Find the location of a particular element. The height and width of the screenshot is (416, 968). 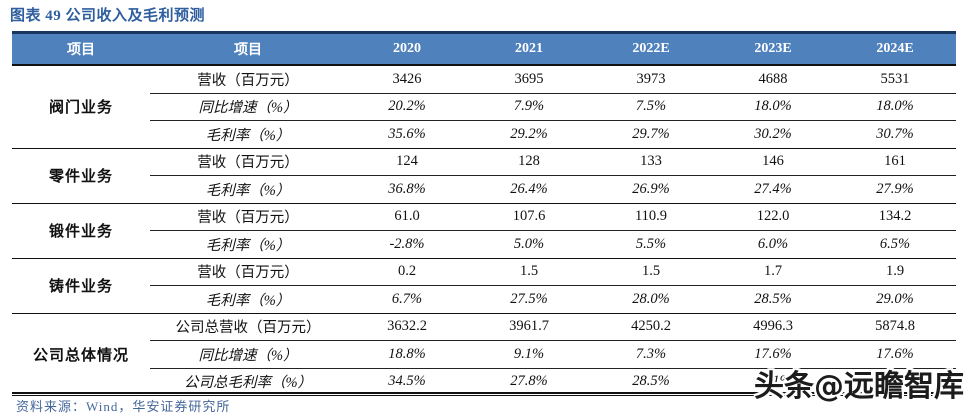

column-header: 2022E is located at coordinates (651, 49).